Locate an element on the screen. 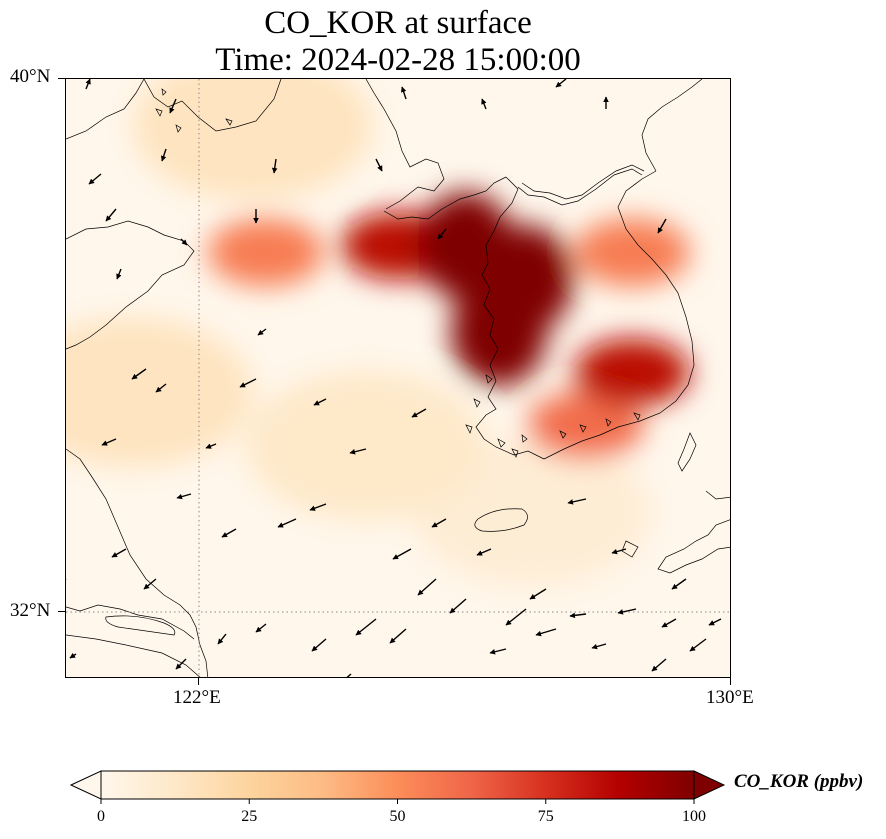 The height and width of the screenshot is (839, 886). map-time-subtitle: Time: 2024-02-28 15:00:00 is located at coordinates (398, 60).